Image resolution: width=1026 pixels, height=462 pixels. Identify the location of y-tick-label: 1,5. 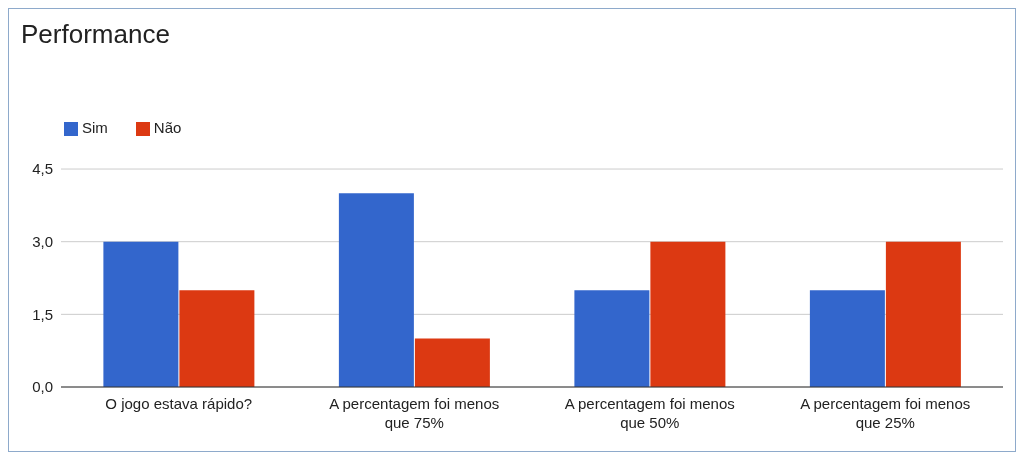
(42, 314).